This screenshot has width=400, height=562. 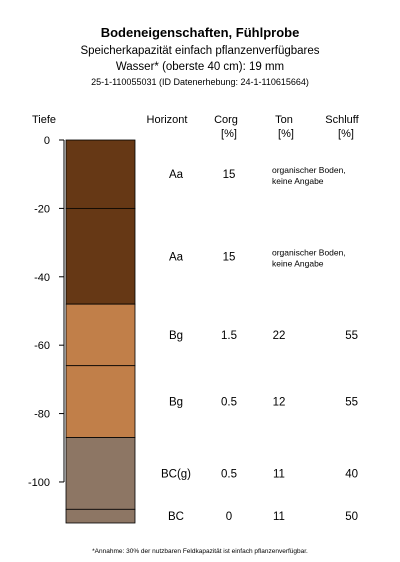 I want to click on header-corg: Corg, so click(x=226, y=120).